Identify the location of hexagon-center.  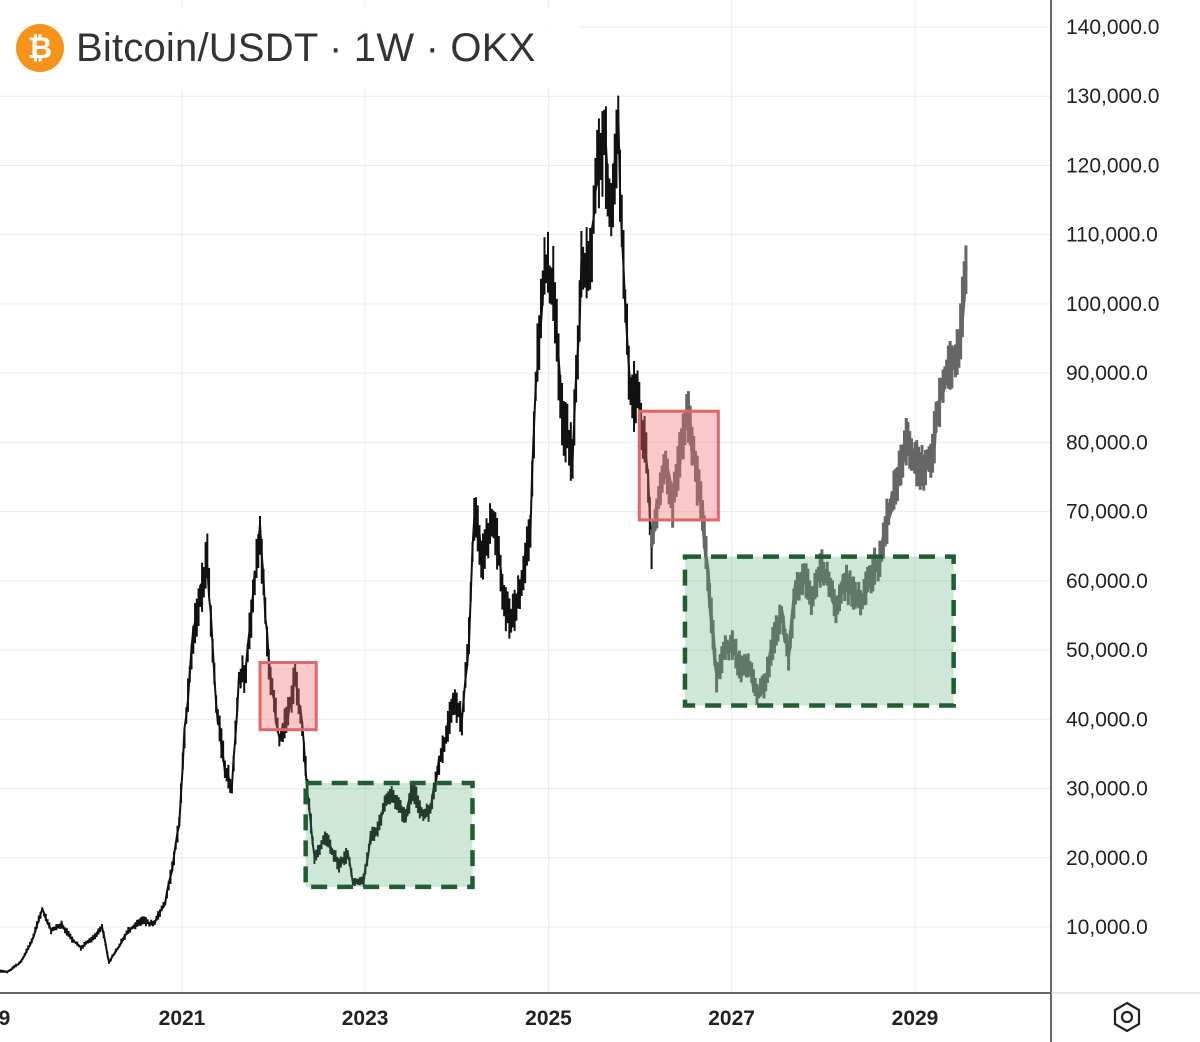
(1127, 1017).